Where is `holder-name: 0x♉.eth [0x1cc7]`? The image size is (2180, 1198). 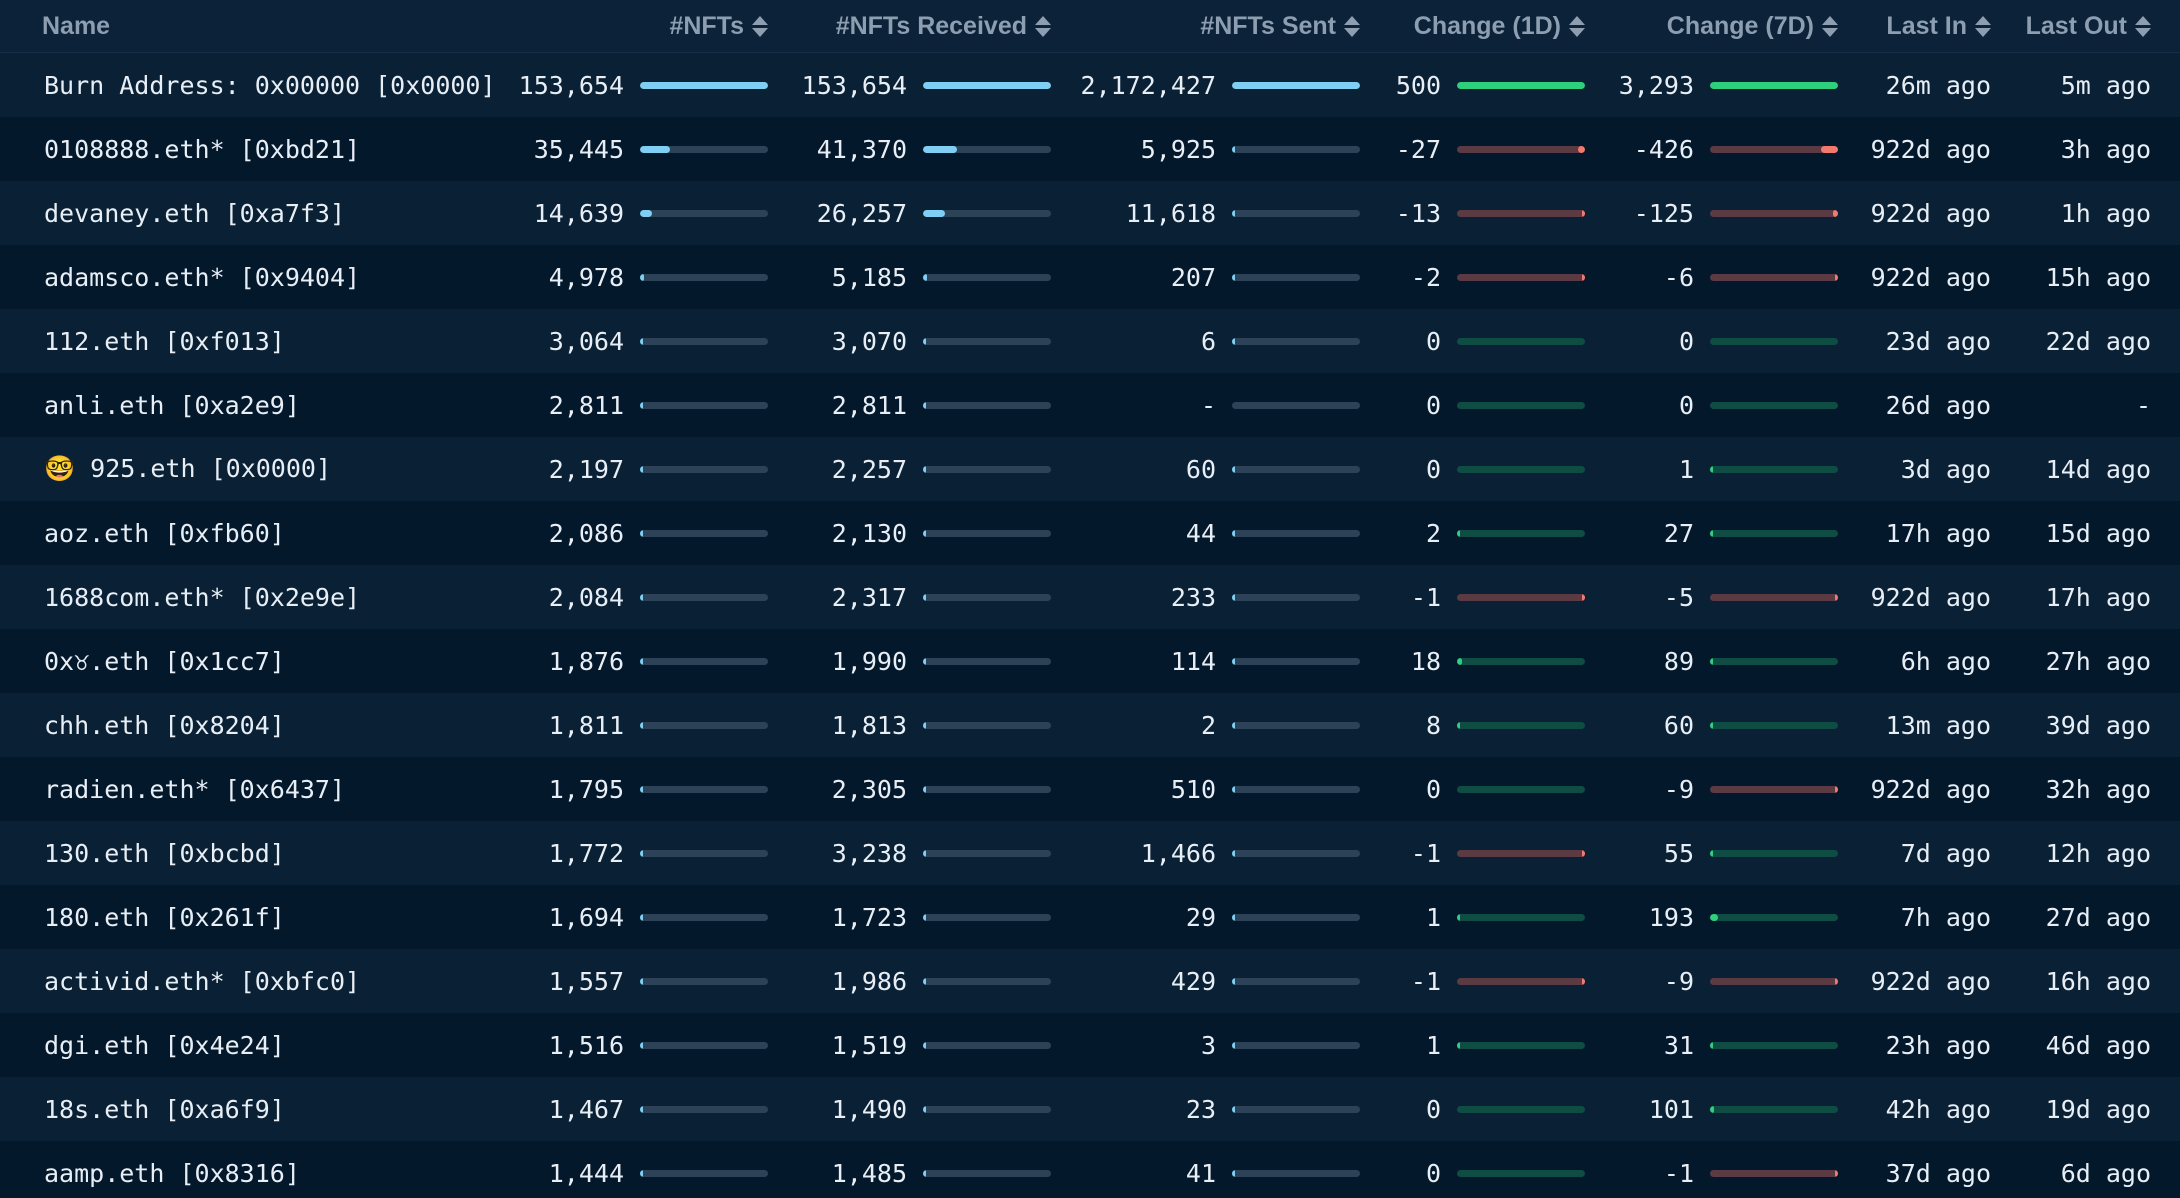 holder-name: 0x♉.eth [0x1cc7] is located at coordinates (164, 661).